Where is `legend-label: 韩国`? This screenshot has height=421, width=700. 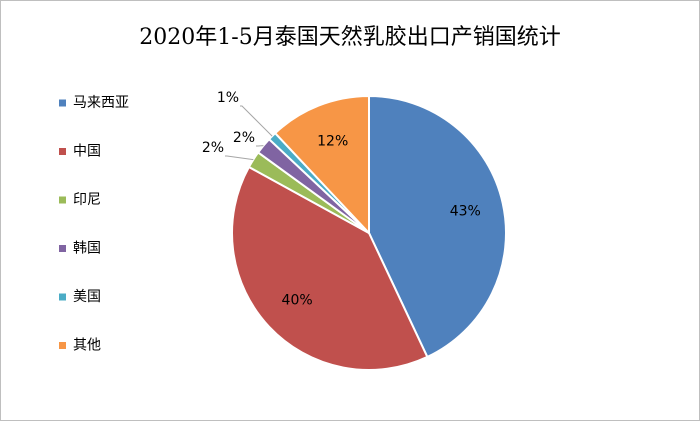 legend-label: 韩国 is located at coordinates (87, 249).